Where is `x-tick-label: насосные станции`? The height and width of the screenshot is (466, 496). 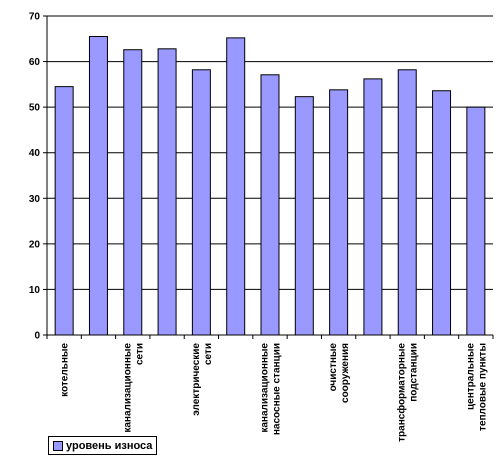 x-tick-label: насосные станции is located at coordinates (277, 389).